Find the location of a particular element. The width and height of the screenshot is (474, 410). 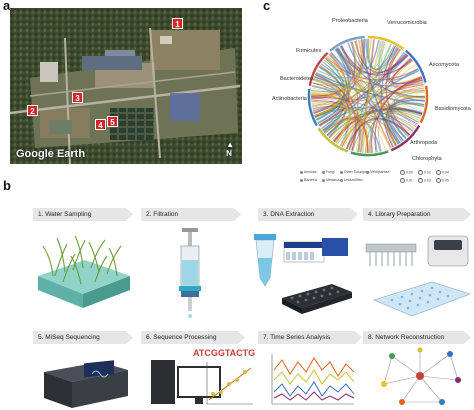

step-sequence-processing: 6. Sequence Processing is located at coordinates (193, 337).